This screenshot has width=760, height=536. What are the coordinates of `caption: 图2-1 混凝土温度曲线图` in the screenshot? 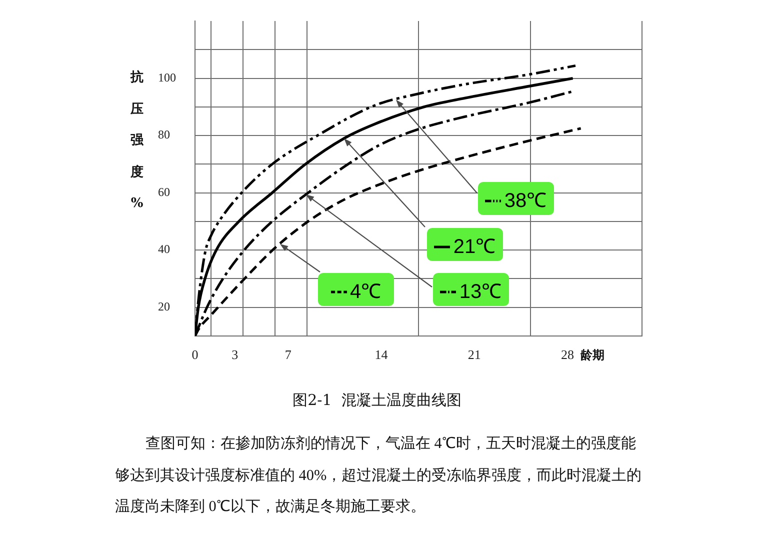 It's located at (377, 400).